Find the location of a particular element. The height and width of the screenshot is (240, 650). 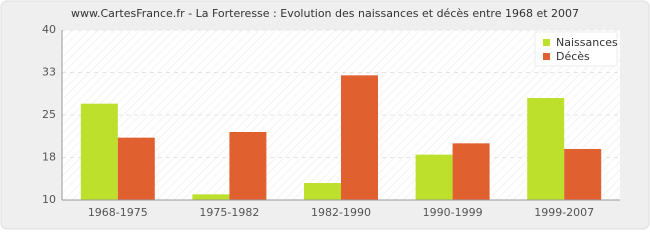

y-tick-label: 40 is located at coordinates (49, 29).